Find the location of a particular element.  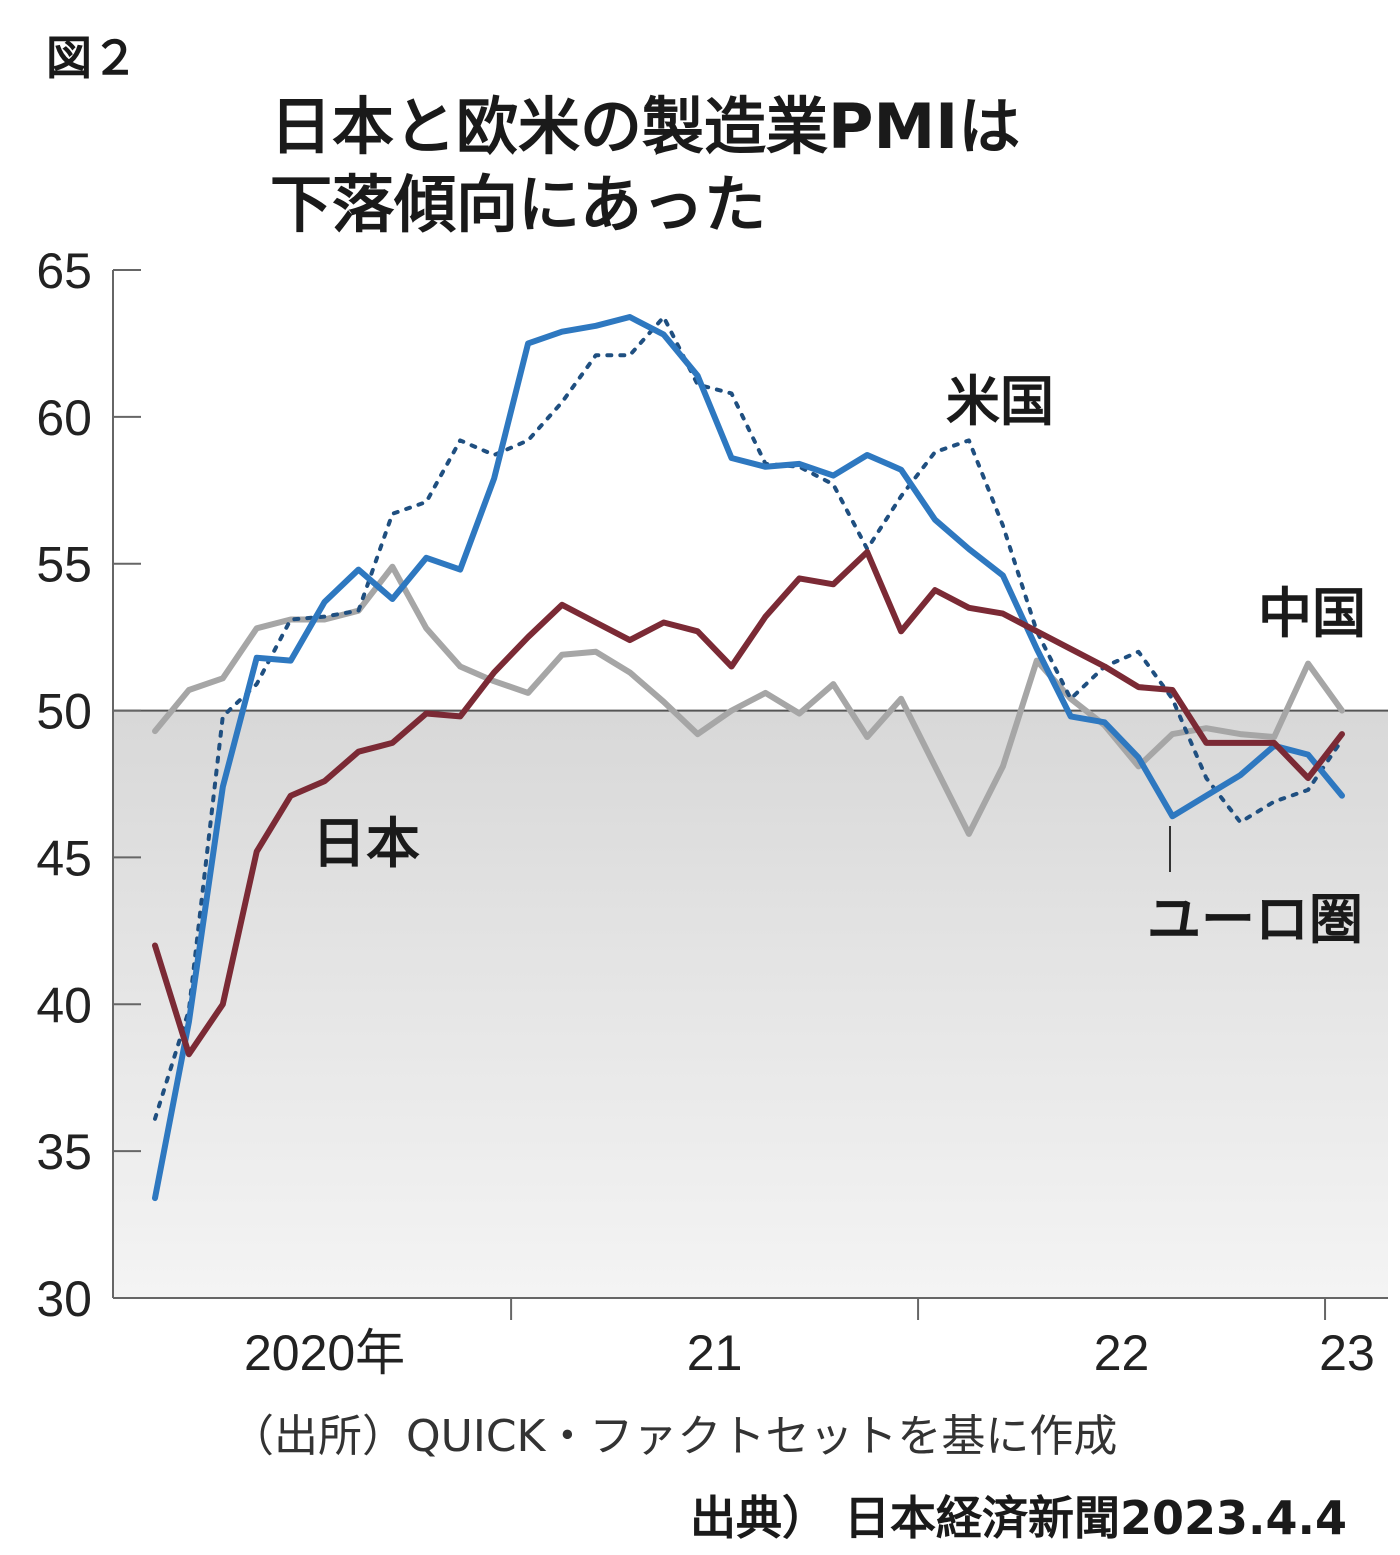

series-label-china: 中国 is located at coordinates (1312, 613).